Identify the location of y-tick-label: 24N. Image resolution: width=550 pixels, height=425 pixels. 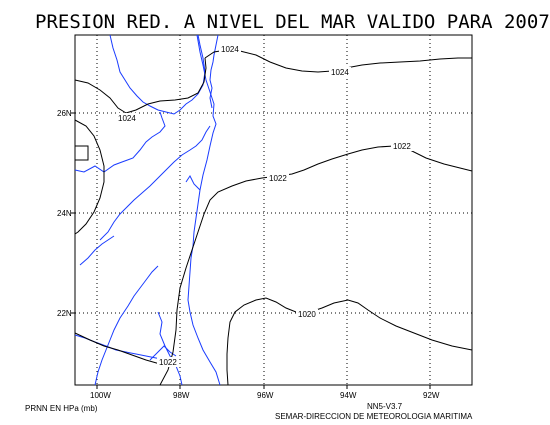
(64, 213).